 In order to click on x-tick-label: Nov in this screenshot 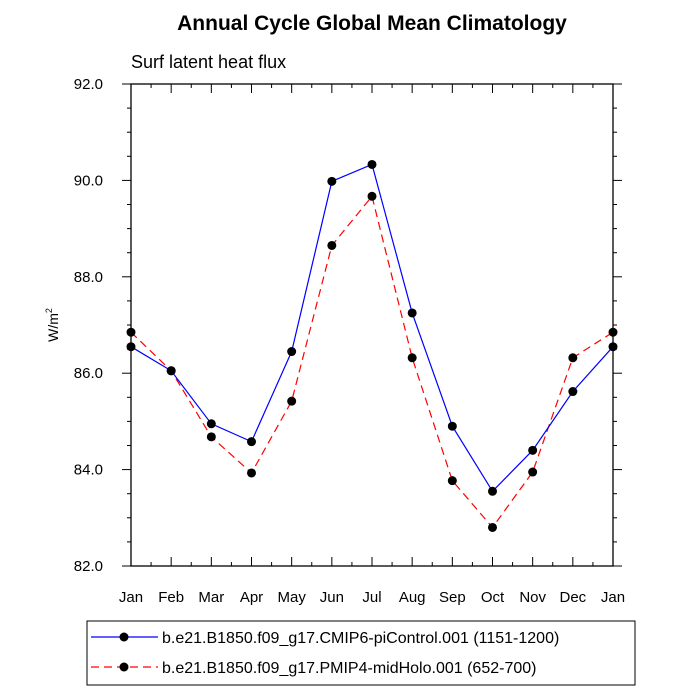, I will do `click(532, 597)`.